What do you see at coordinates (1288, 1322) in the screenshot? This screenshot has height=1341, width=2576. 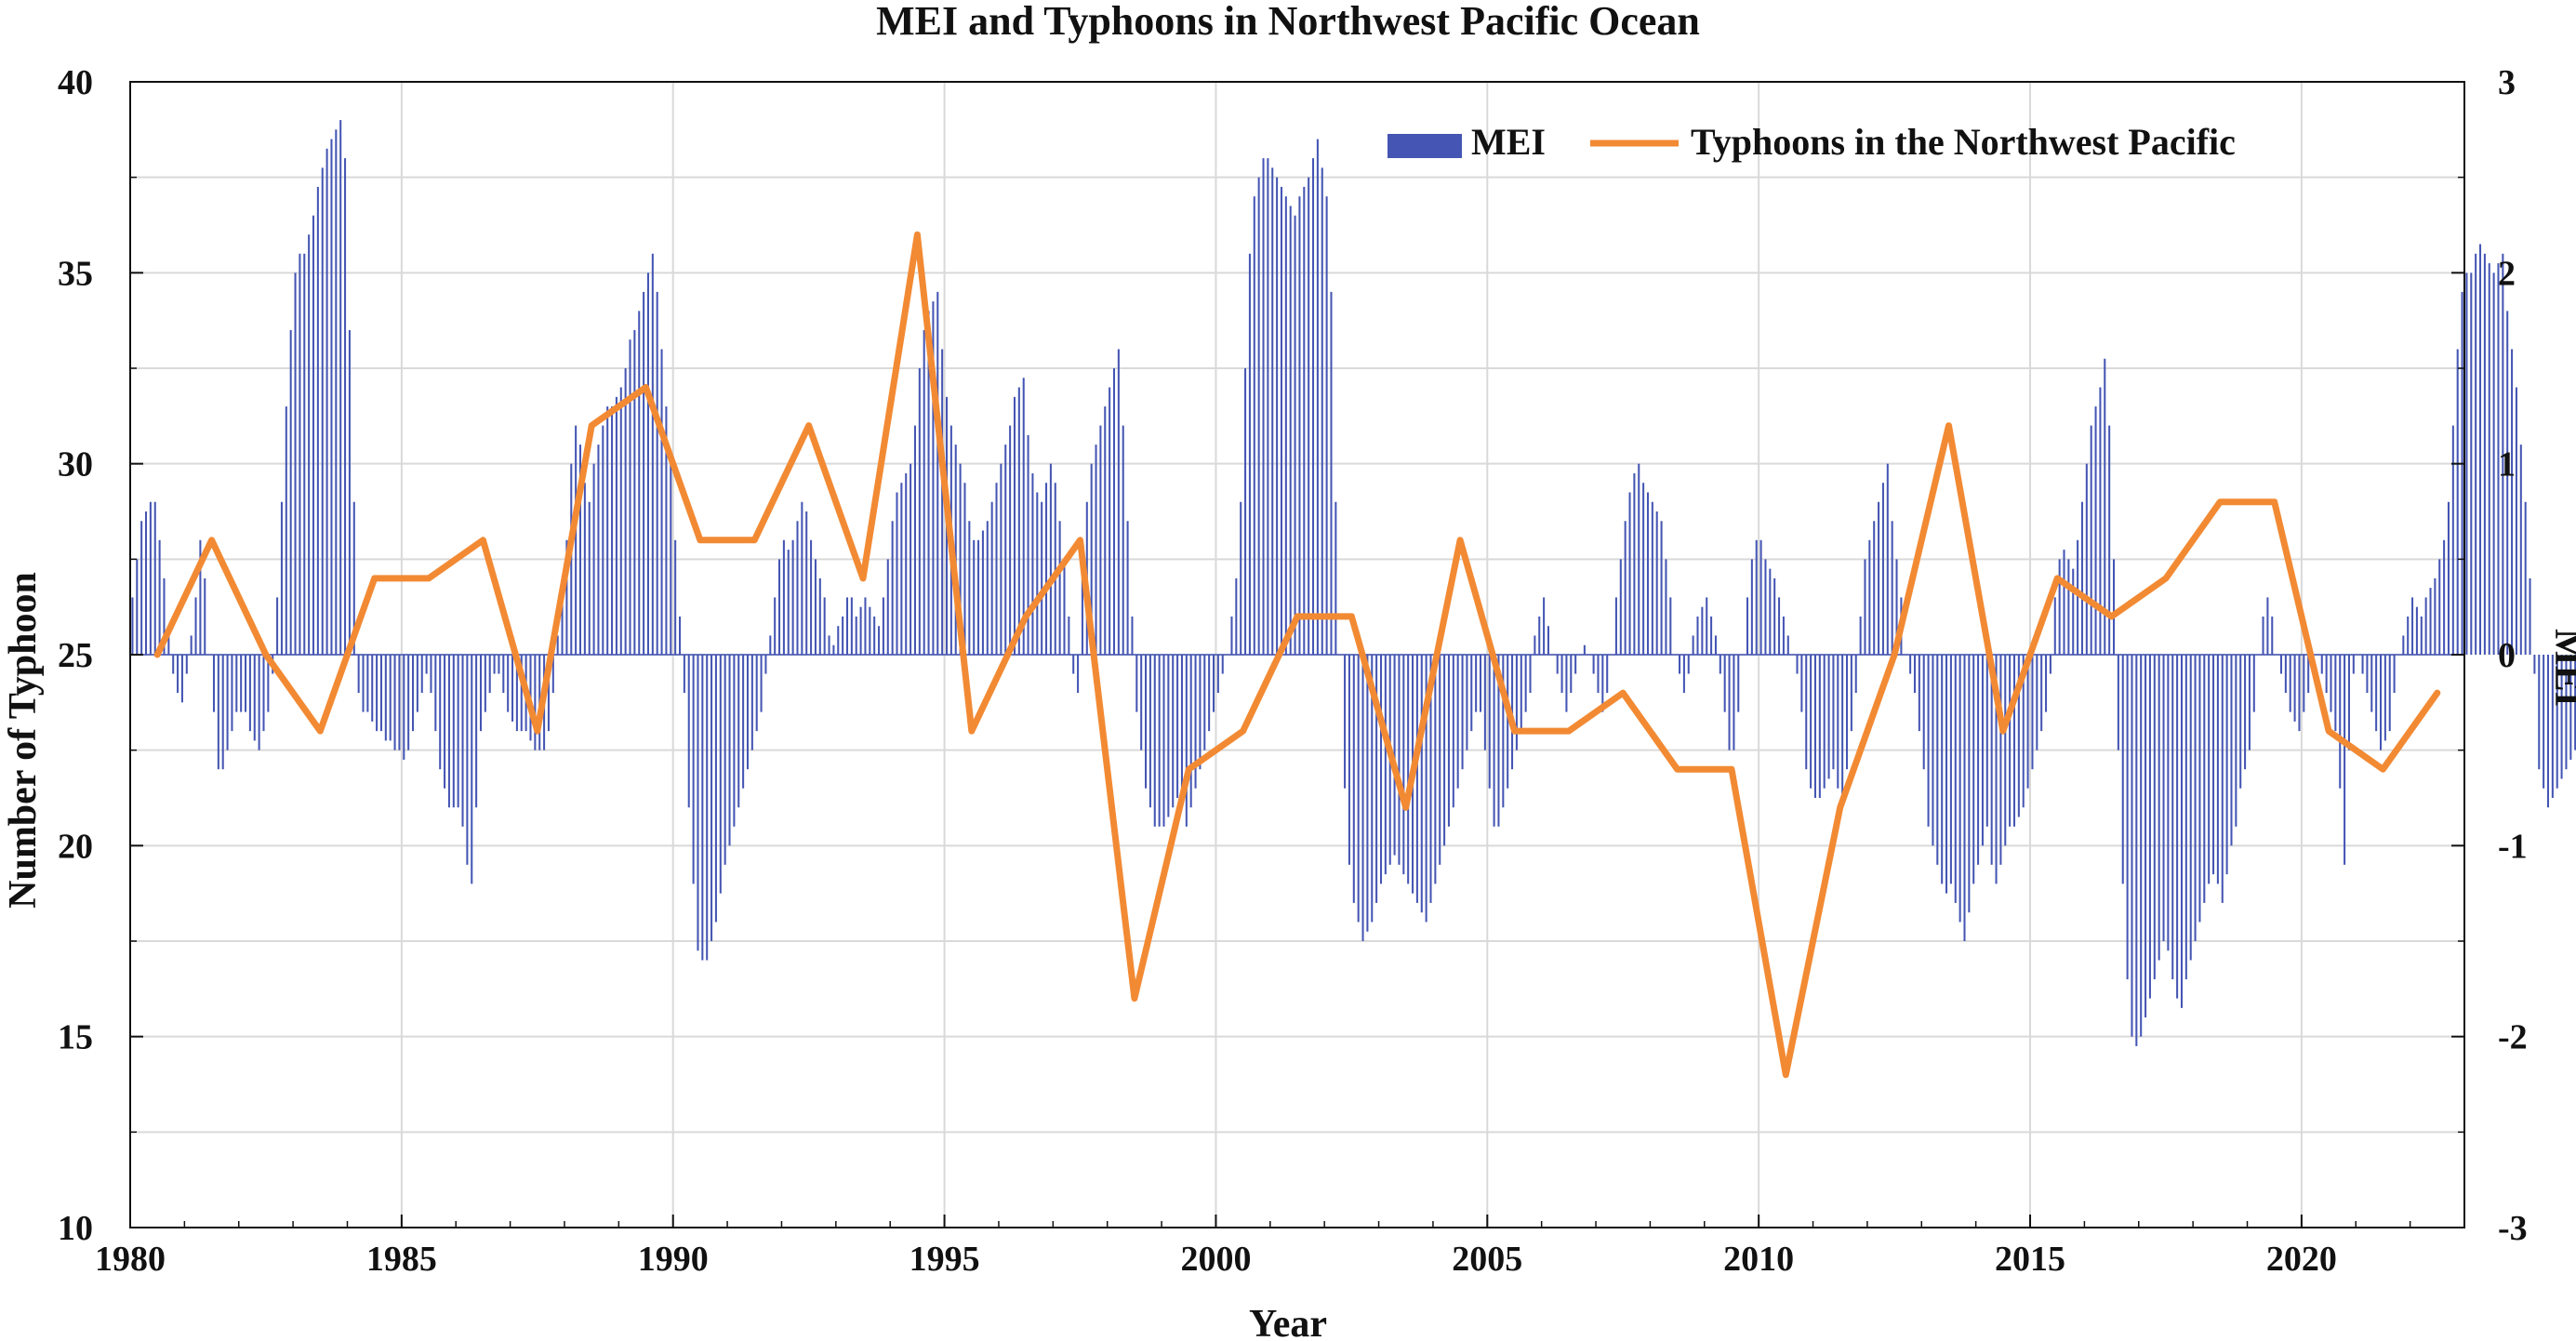 I see `x-axis-label: Year` at bounding box center [1288, 1322].